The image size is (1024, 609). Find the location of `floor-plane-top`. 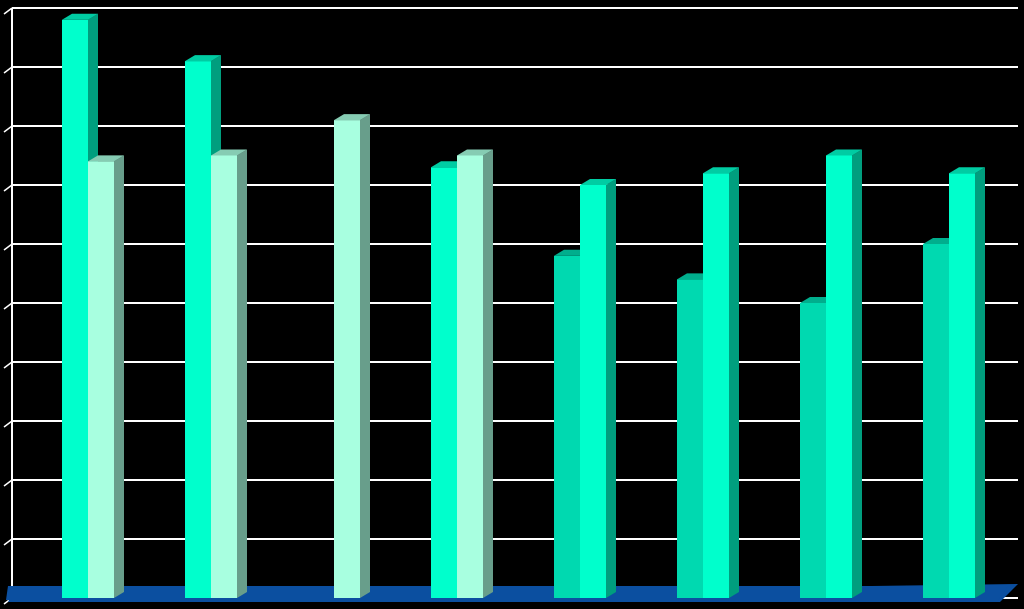

floor-plane-top is located at coordinates (507, 593).